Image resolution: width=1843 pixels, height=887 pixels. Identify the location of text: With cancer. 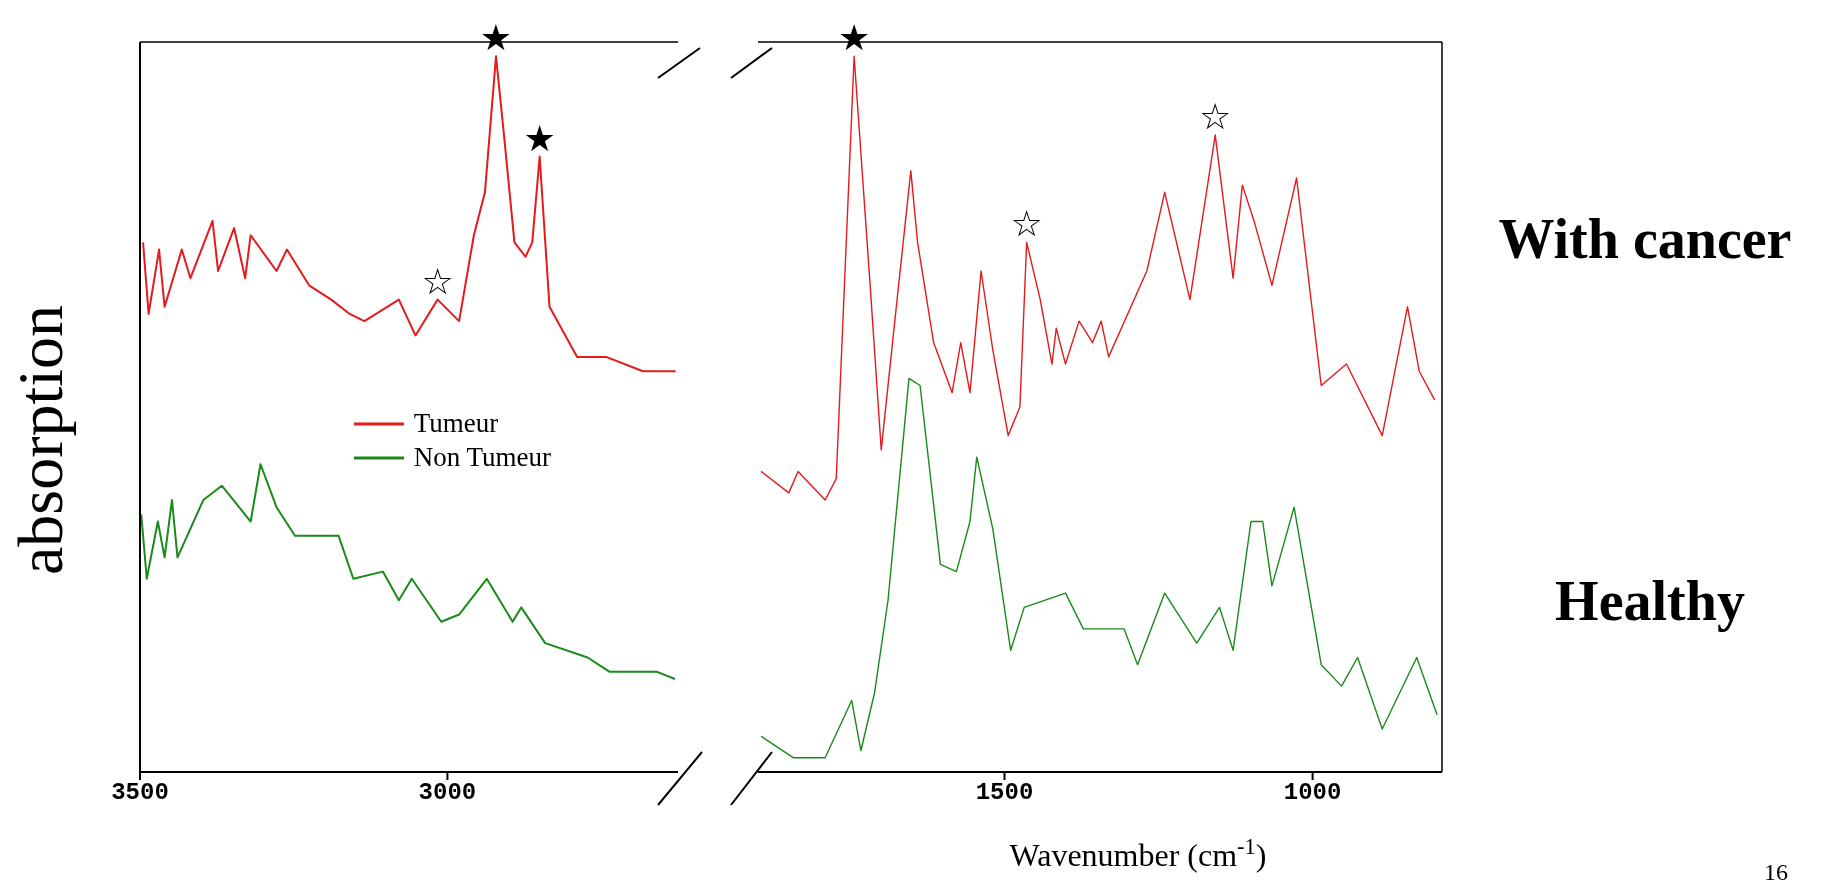
(1645, 239).